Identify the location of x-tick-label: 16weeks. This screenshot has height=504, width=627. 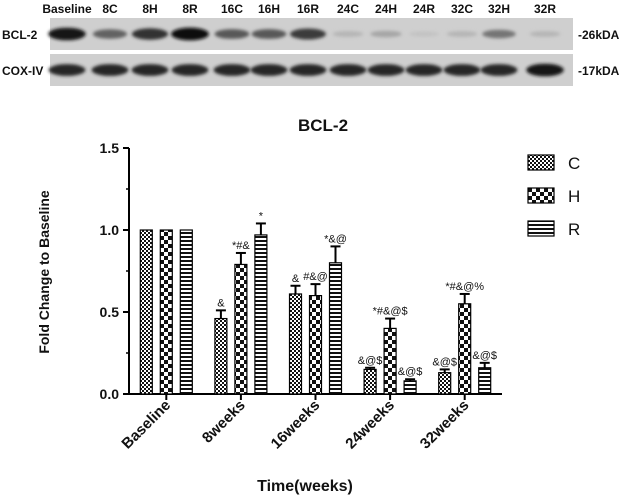
(296, 425).